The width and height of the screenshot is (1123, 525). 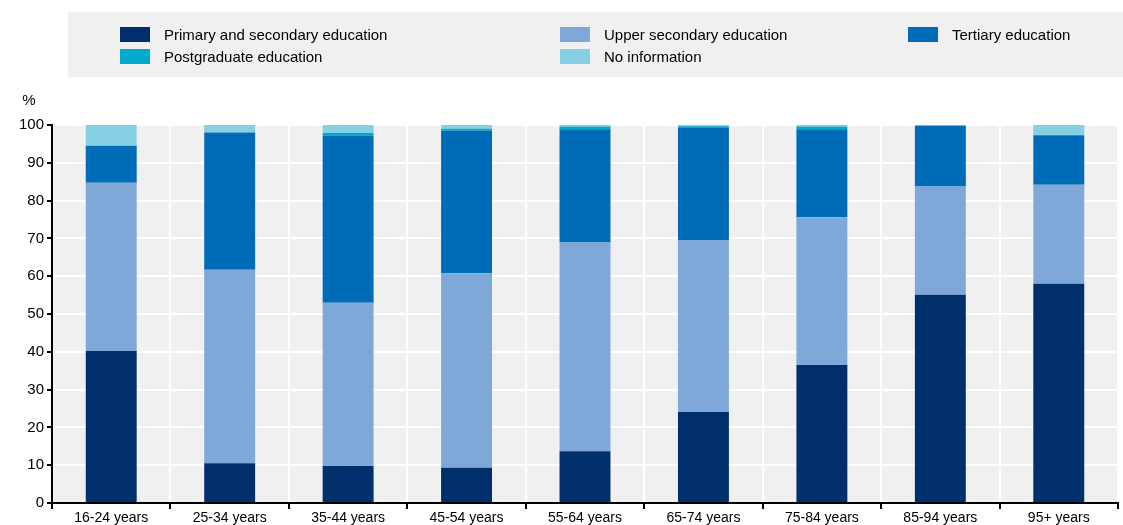 What do you see at coordinates (243, 56) in the screenshot?
I see `legend-label: Postgraduate education` at bounding box center [243, 56].